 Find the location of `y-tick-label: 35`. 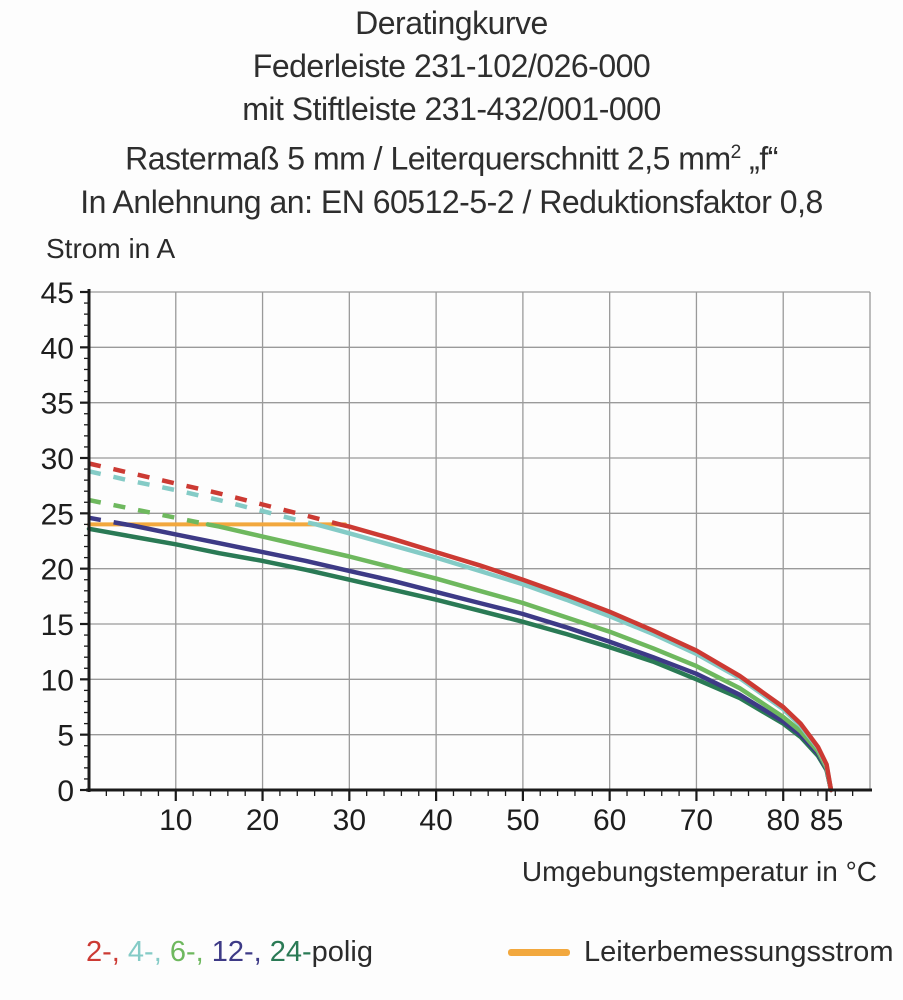

y-tick-label: 35 is located at coordinates (57, 404).